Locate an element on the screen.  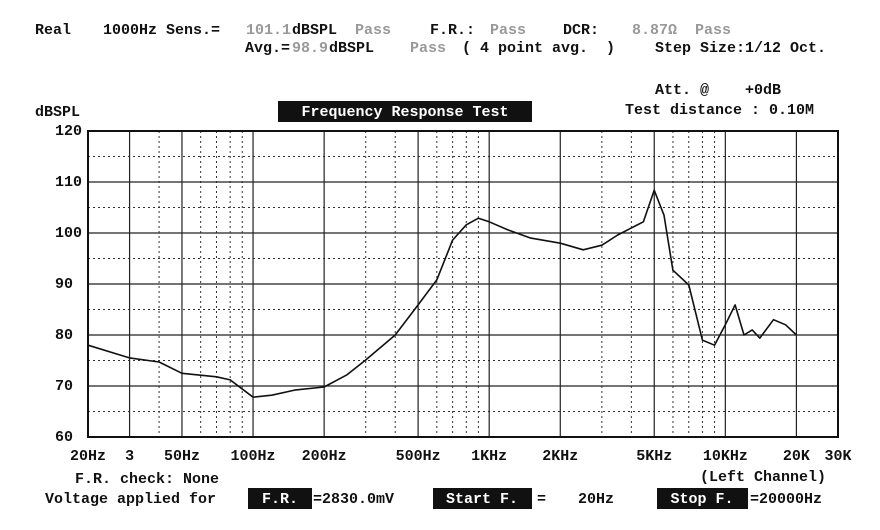
channel: (Left Channel) is located at coordinates (763, 477).